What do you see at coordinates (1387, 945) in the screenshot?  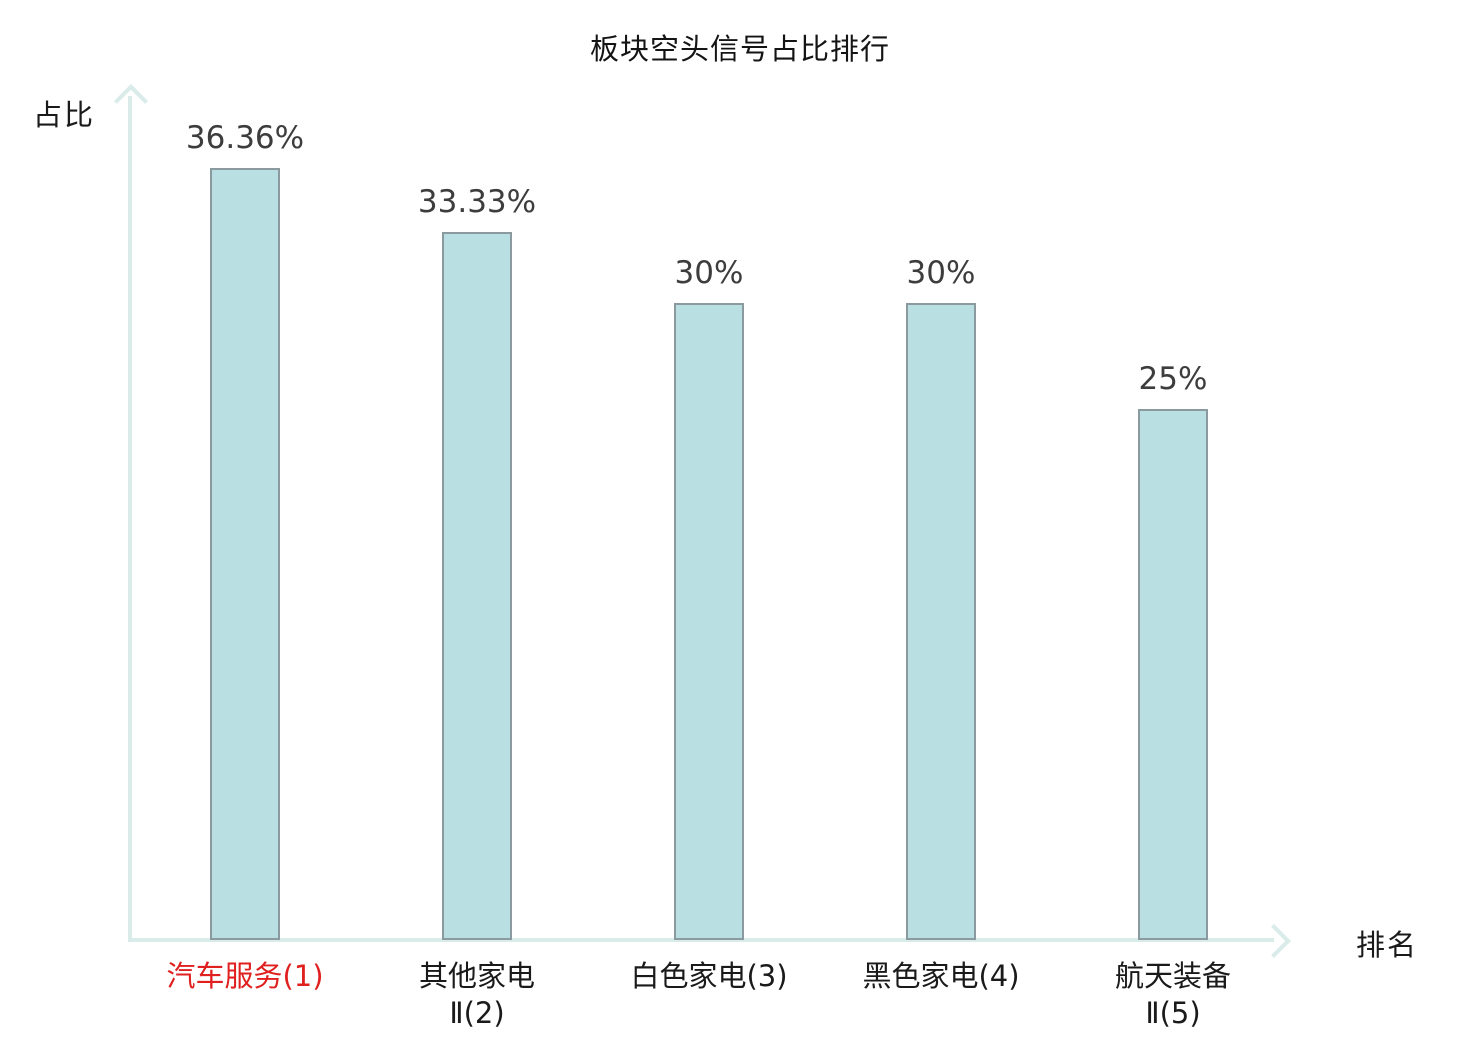 I see `x-axis-label: 排名` at bounding box center [1387, 945].